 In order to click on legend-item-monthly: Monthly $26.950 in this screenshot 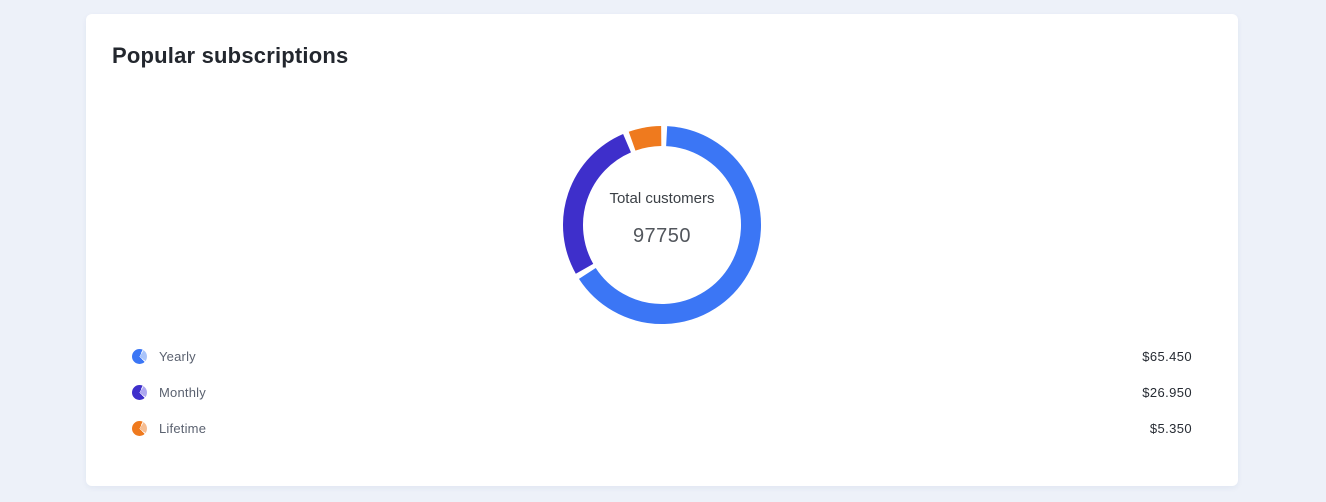, I will do `click(662, 392)`.